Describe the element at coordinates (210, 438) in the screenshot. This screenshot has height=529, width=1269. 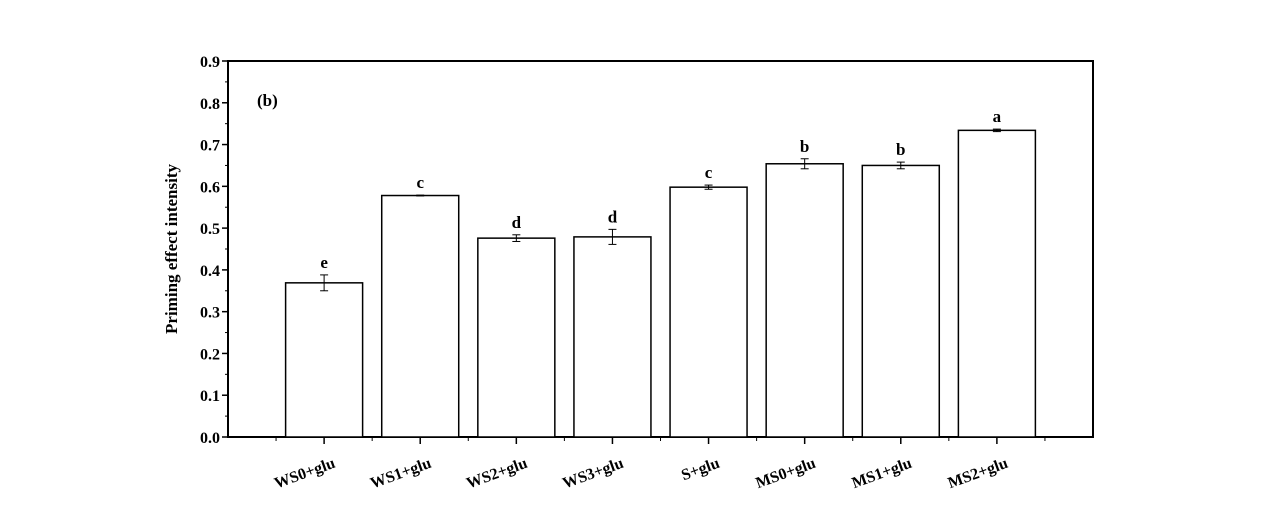
I see `y-tick-label: 0.0` at that location.